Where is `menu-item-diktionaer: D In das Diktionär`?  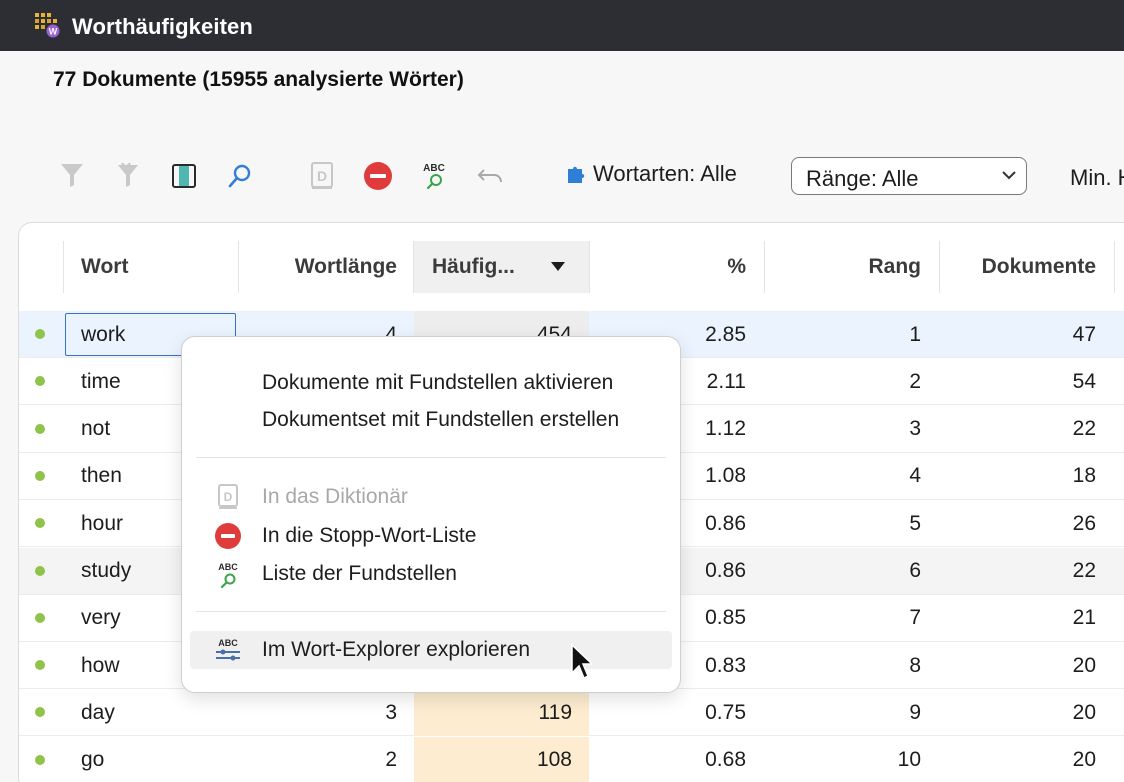
menu-item-diktionaer: D In das Diktionär is located at coordinates (431, 497).